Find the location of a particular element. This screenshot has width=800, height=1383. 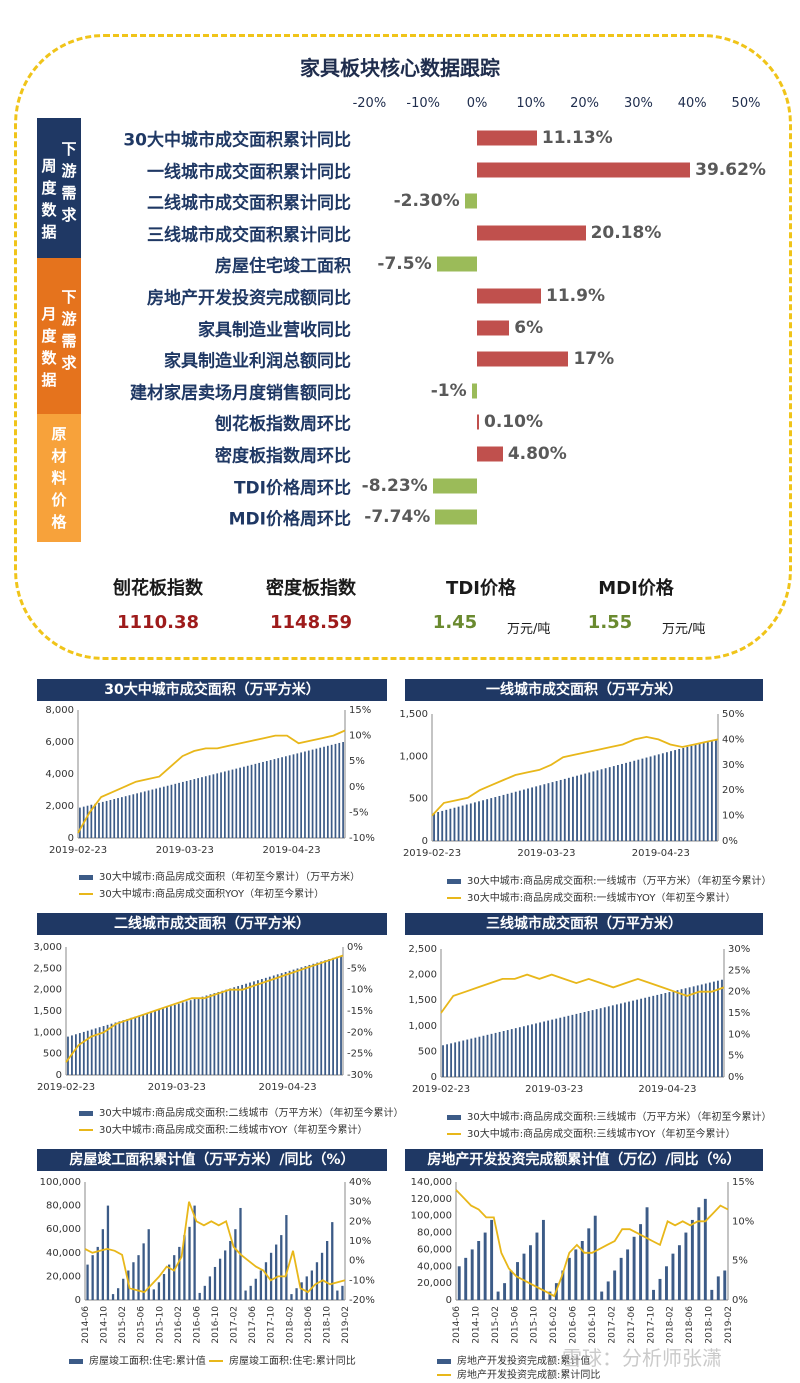

legend-text: 房屋竣工面积:住宅:累计同比 is located at coordinates (292, 1361).